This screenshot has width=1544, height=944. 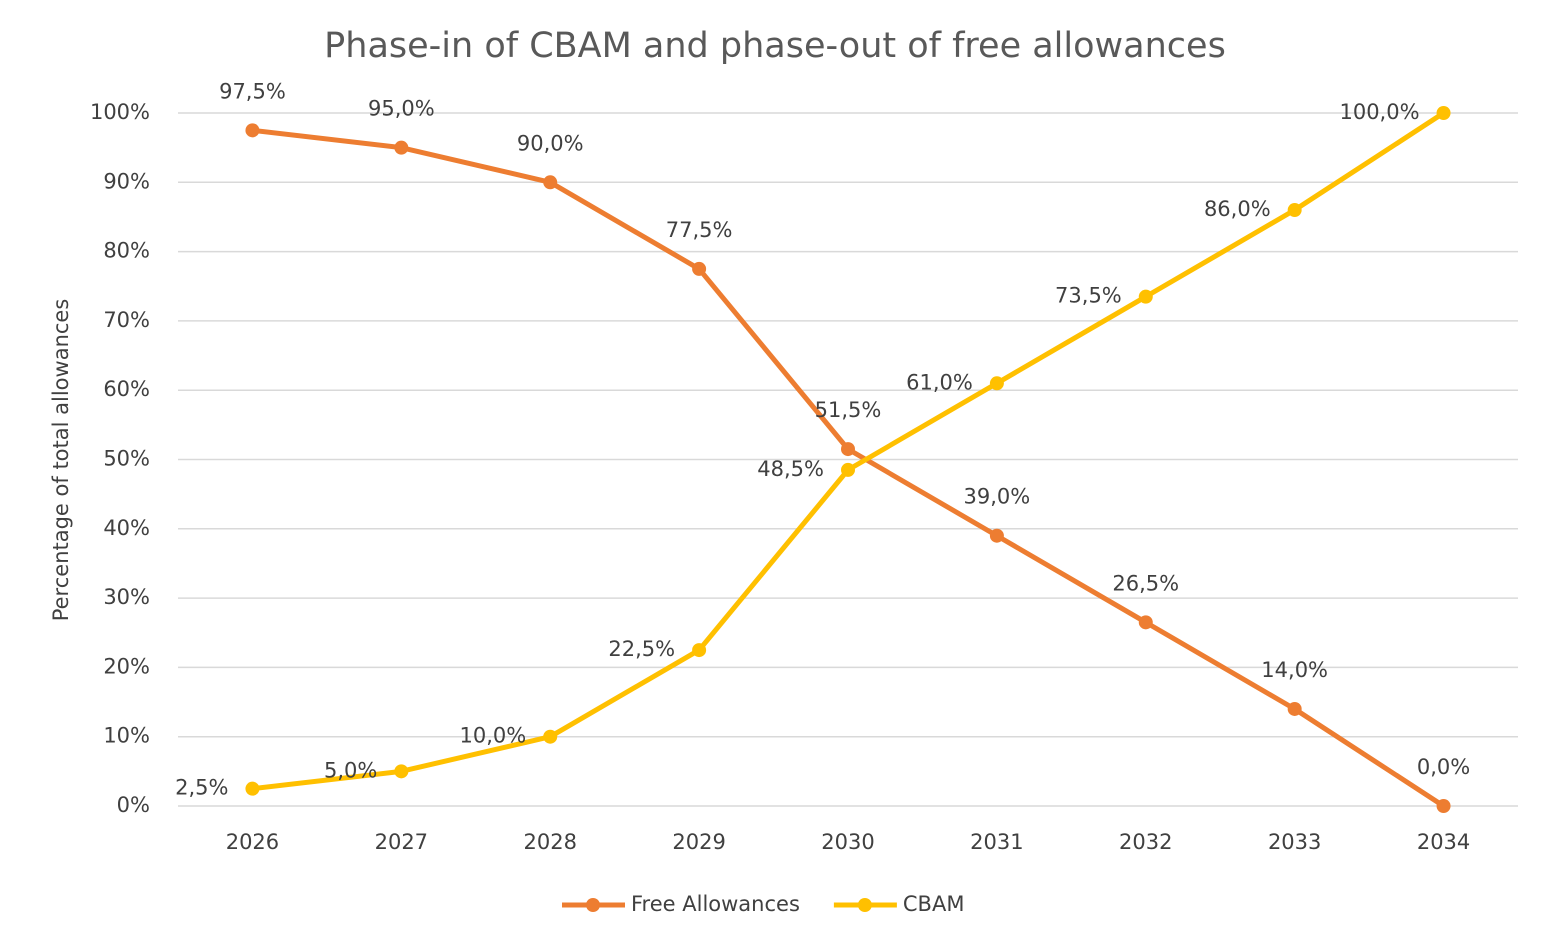 I want to click on data-label: 0,0%, so click(x=1443, y=767).